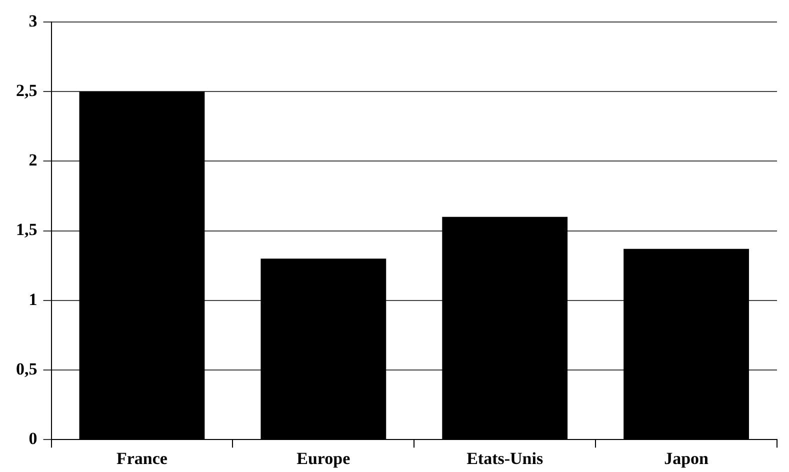  I want to click on y-tick-label: 2,5, so click(27, 90).